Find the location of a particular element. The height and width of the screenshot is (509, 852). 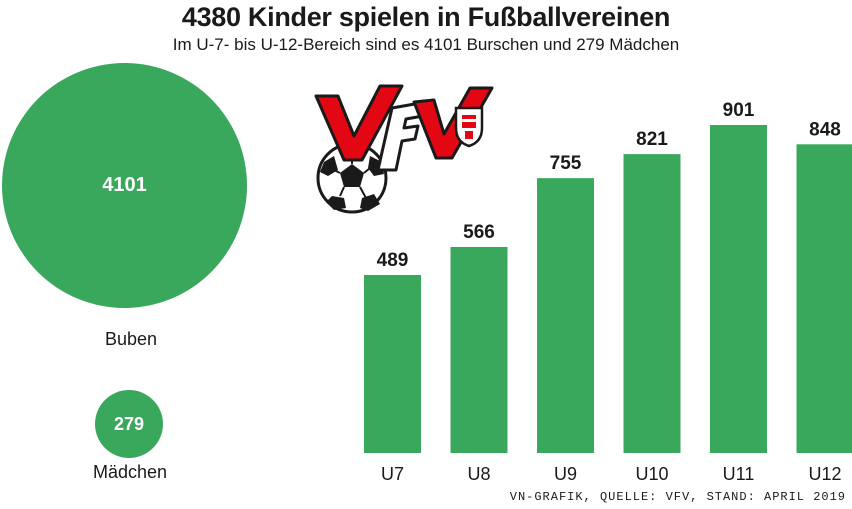

soccer-ball-icon is located at coordinates (352, 178).